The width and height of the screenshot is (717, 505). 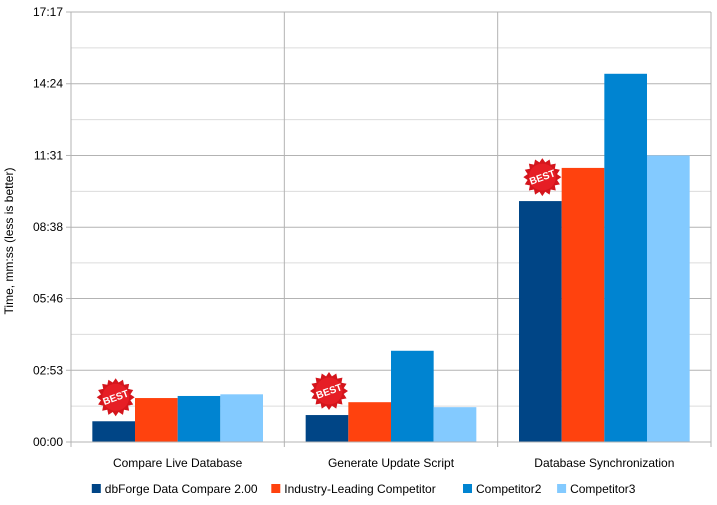 What do you see at coordinates (509, 489) in the screenshot?
I see `legend-label: Competitor2` at bounding box center [509, 489].